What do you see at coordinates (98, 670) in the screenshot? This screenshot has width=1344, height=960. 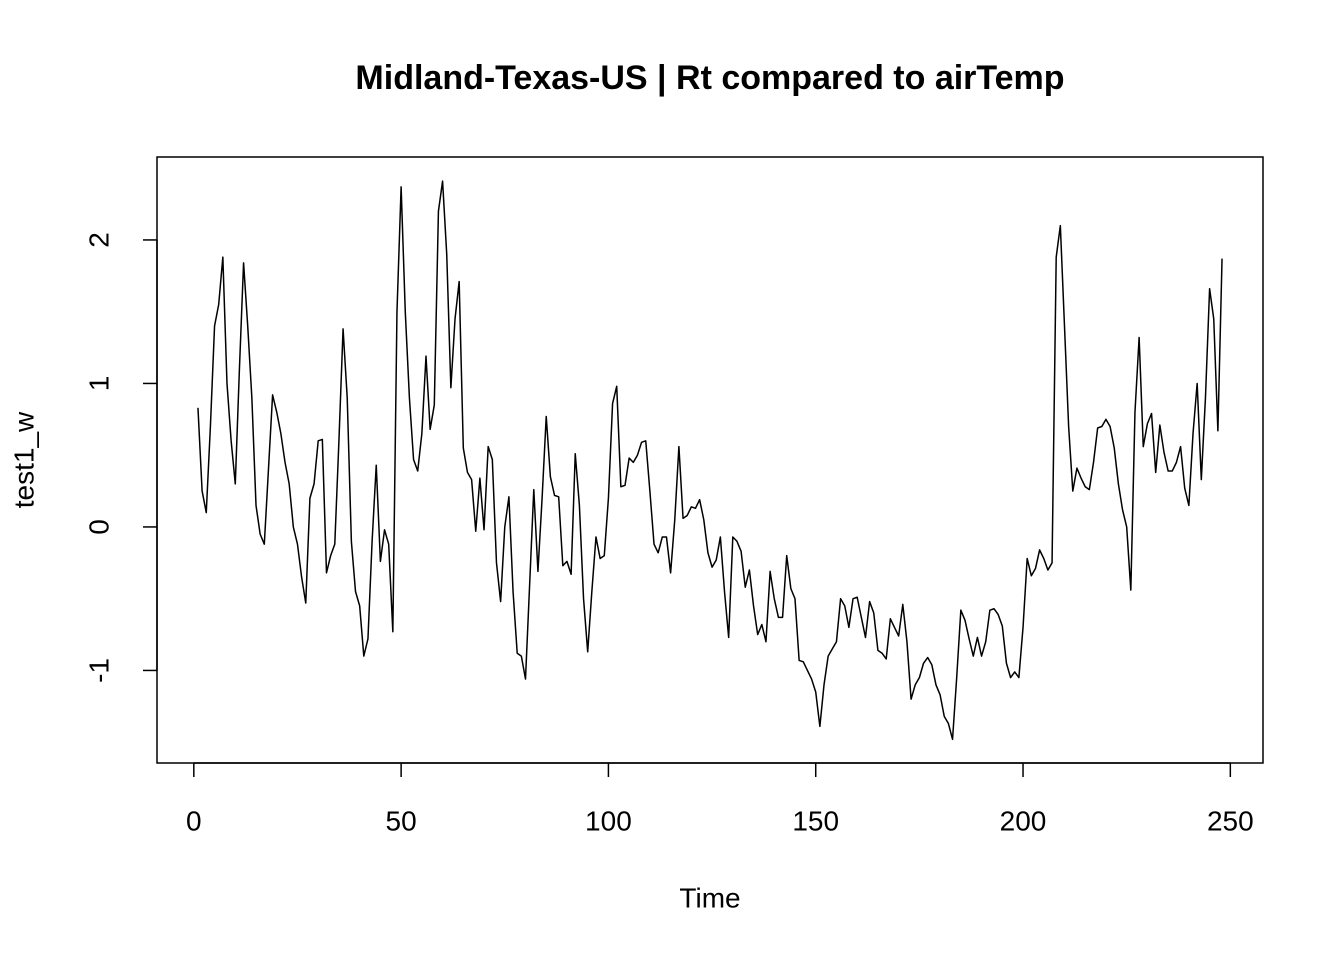 I see `y-tick-label: -1` at bounding box center [98, 670].